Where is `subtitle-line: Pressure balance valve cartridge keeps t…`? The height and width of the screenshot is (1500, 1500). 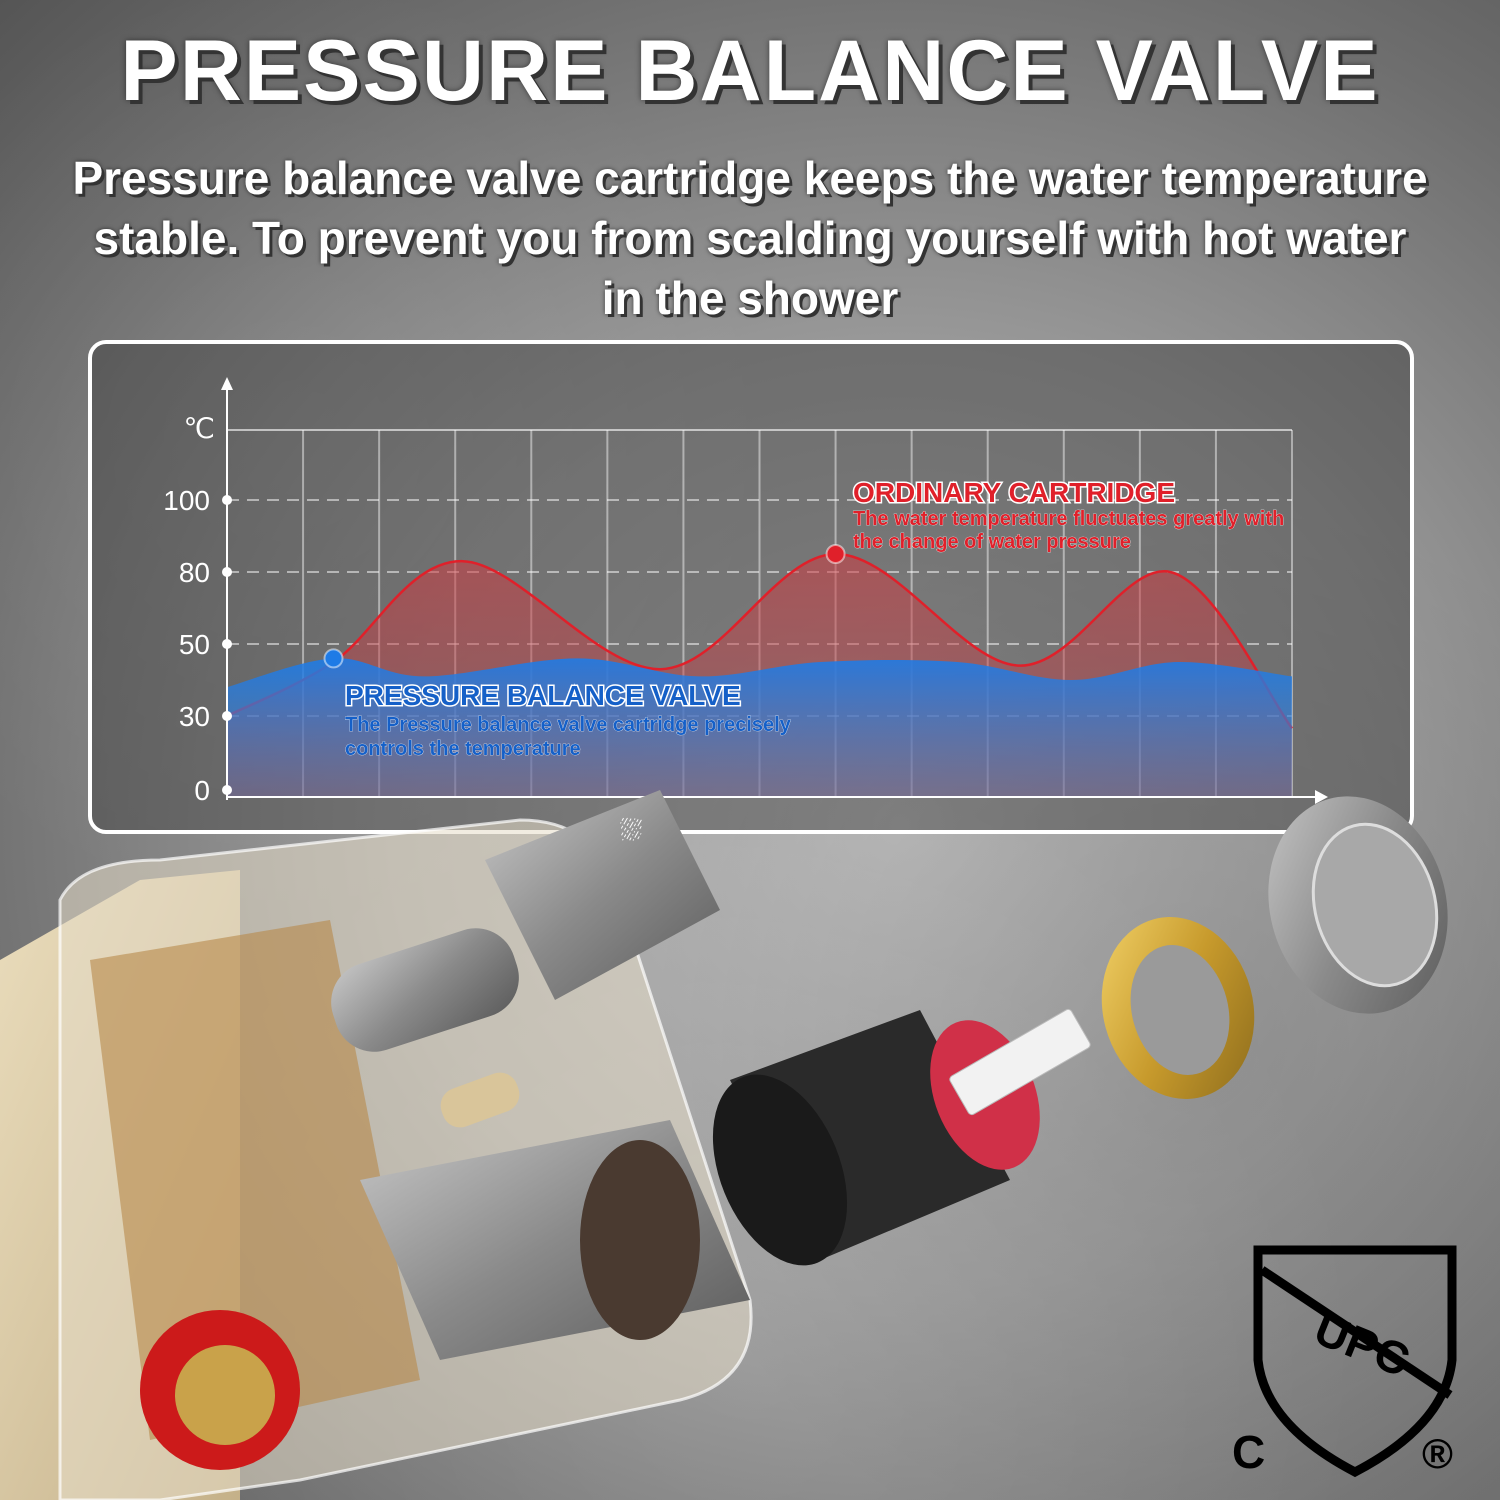
subtitle-line: Pressure balance valve cartridge keeps t… is located at coordinates (750, 178).